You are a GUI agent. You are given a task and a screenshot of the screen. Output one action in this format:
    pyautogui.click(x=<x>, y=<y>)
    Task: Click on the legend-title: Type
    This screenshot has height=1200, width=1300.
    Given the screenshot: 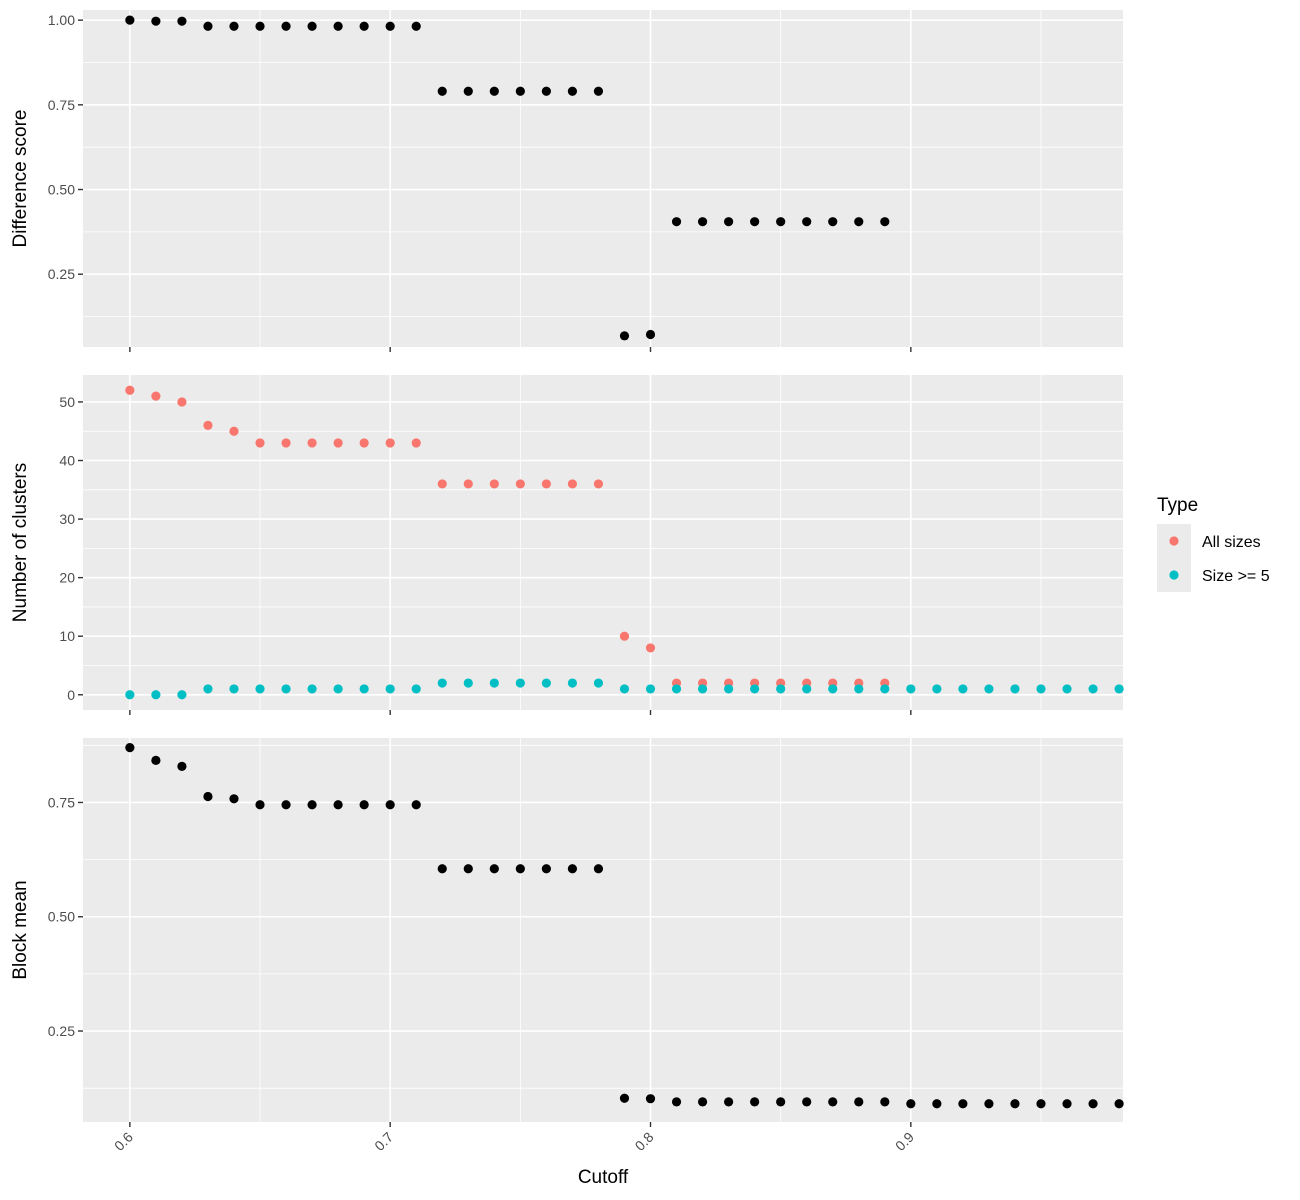 What is the action you would take?
    pyautogui.click(x=1177, y=505)
    